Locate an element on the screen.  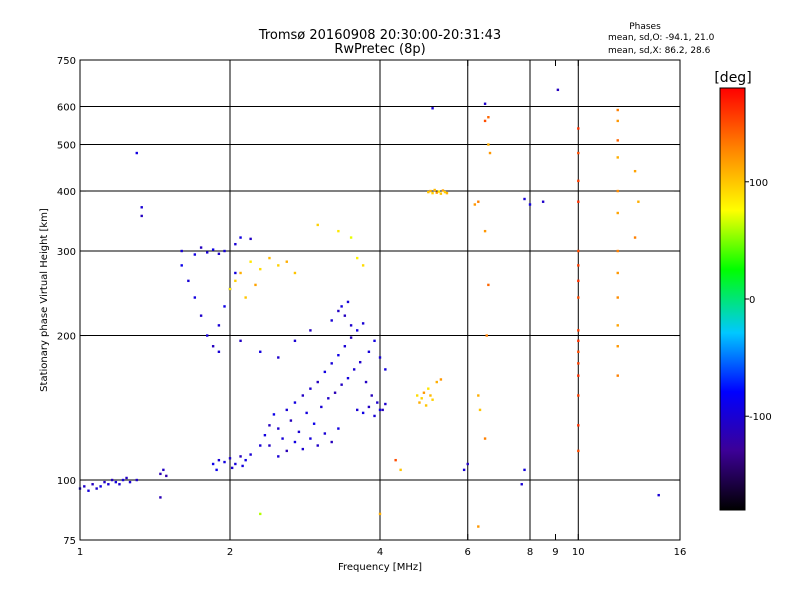
stats-line-o: mean, sd,O: -94.1, 21.0 is located at coordinates (661, 38).